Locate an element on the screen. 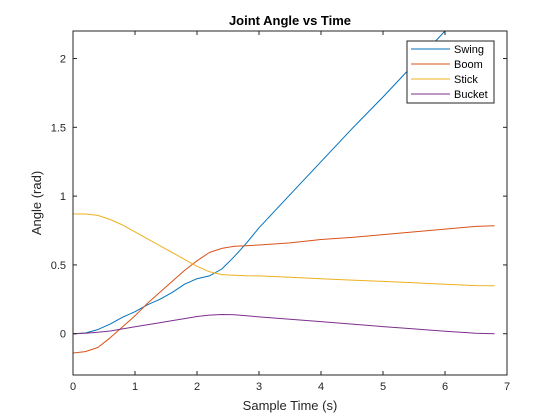  x-tick-label: 0 is located at coordinates (73, 387).